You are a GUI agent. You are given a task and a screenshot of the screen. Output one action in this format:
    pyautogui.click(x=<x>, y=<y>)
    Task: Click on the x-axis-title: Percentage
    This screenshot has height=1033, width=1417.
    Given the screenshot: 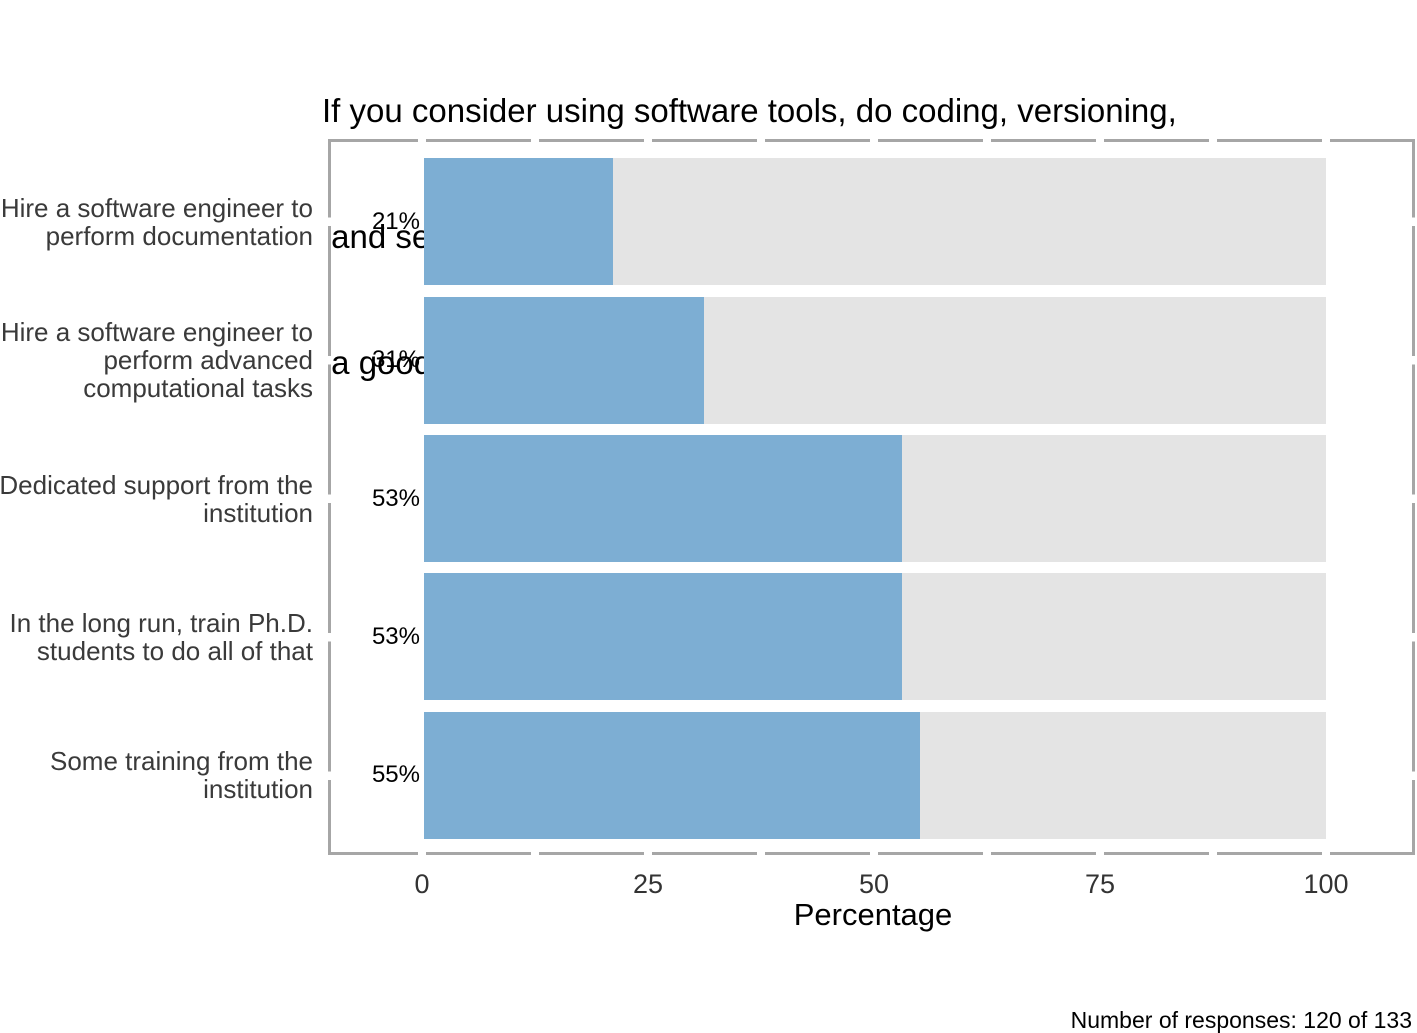 What is the action you would take?
    pyautogui.click(x=873, y=914)
    